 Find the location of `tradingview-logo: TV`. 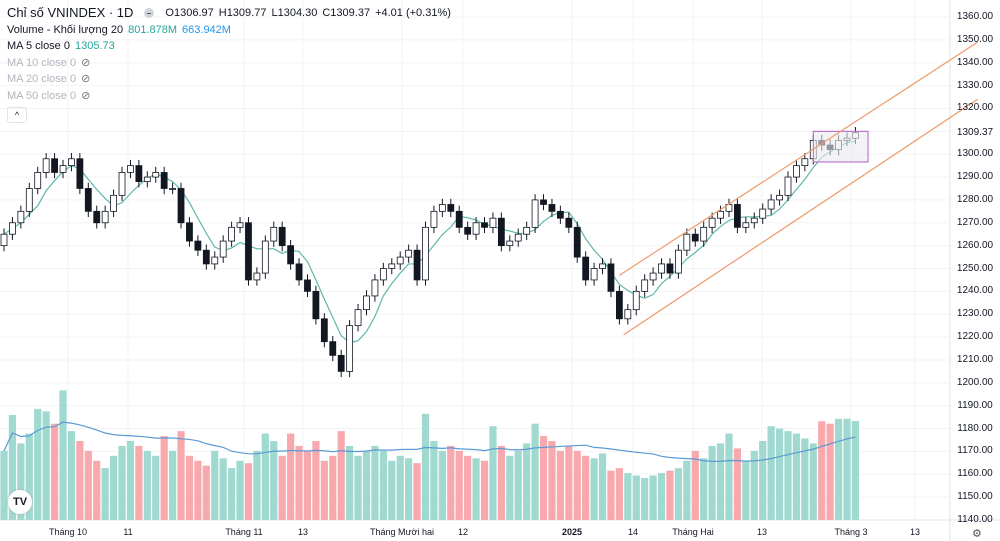

tradingview-logo: TV is located at coordinates (20, 502).